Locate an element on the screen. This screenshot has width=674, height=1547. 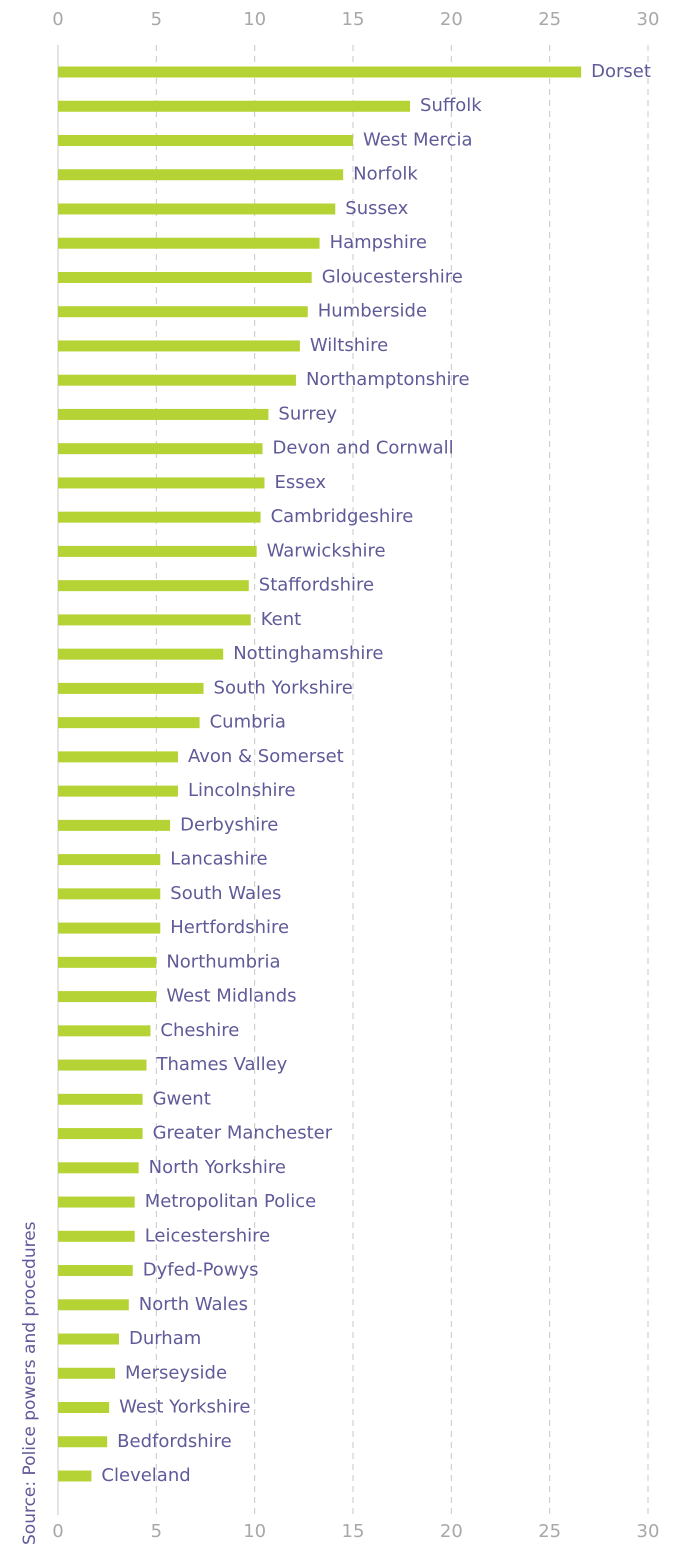
bar-label: Lancashire is located at coordinates (218, 859).